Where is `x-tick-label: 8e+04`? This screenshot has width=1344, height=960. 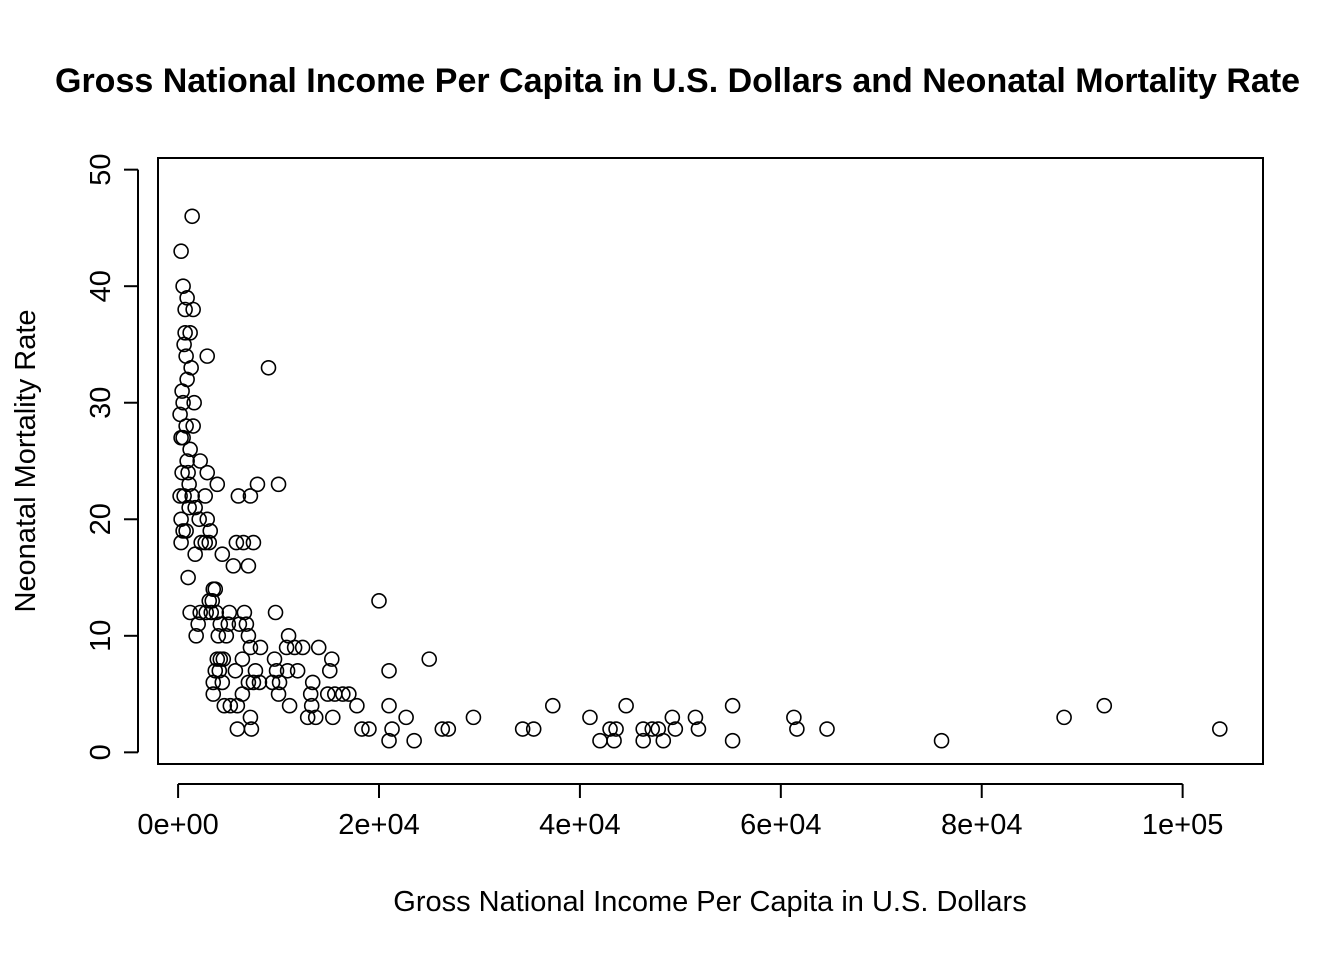 x-tick-label: 8e+04 is located at coordinates (981, 825).